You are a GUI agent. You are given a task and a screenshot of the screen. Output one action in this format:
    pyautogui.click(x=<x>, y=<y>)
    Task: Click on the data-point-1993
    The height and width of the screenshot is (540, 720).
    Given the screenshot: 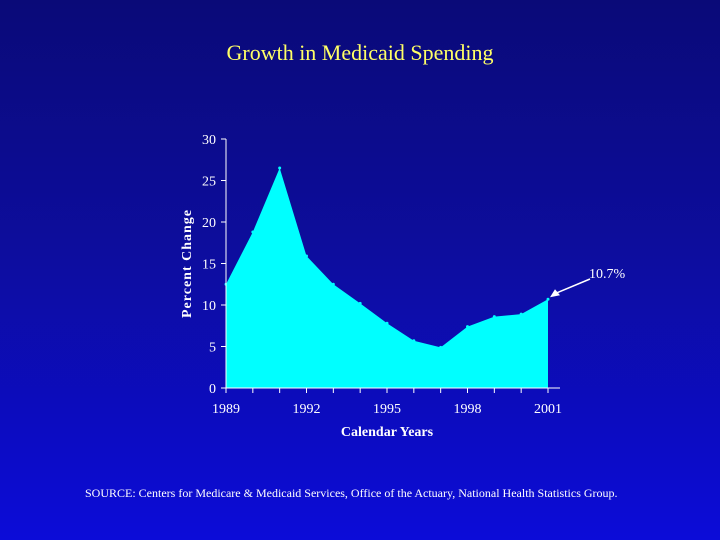 What is the action you would take?
    pyautogui.click(x=333, y=284)
    